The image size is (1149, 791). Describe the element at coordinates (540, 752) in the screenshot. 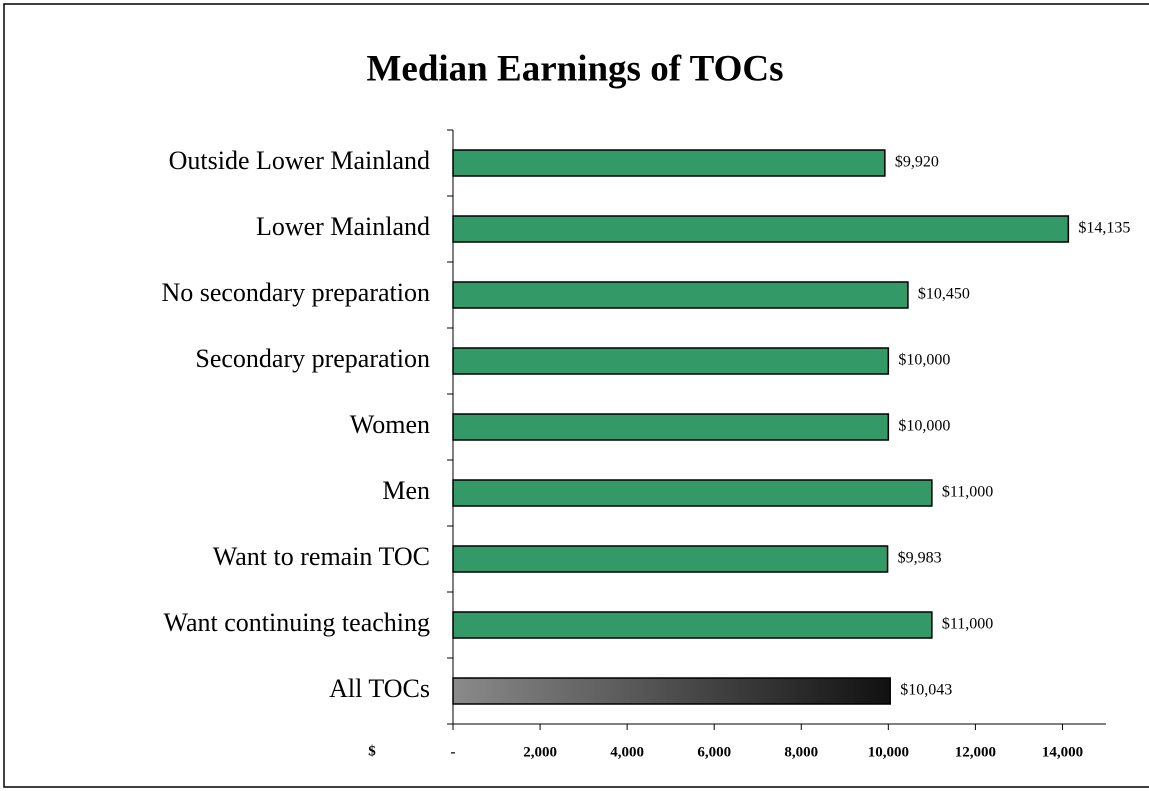

I see `x-tick-label: 2,000` at that location.